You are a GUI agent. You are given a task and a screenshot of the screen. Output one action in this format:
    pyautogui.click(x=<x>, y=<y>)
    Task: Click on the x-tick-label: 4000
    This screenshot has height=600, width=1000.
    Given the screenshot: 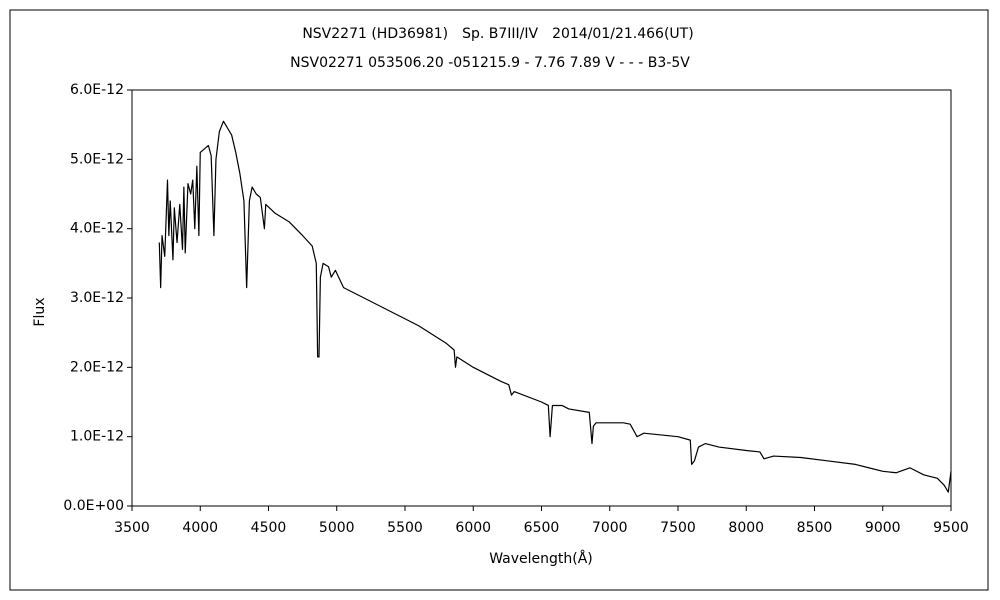 What is the action you would take?
    pyautogui.click(x=200, y=528)
    